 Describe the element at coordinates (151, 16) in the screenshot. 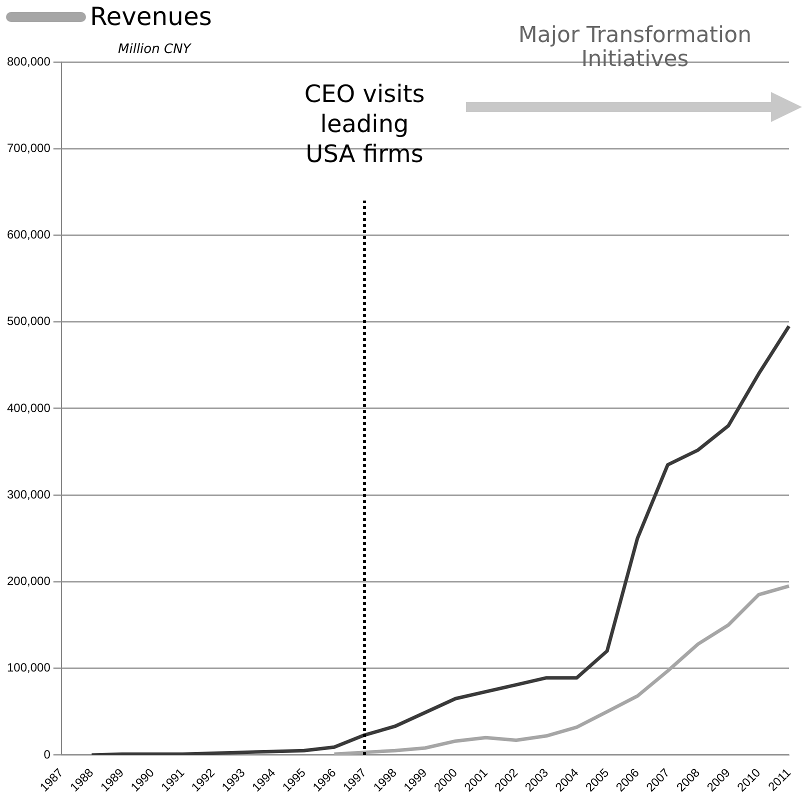

I see `legend-label: Revenues` at that location.